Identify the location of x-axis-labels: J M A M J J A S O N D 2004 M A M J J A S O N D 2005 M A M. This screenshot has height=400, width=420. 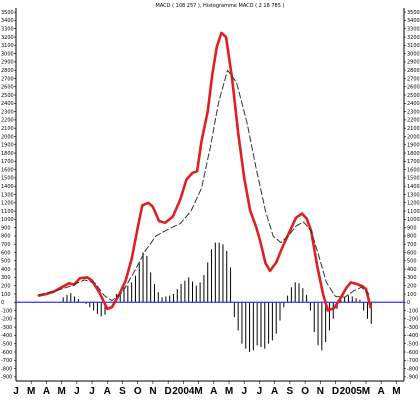
(207, 389).